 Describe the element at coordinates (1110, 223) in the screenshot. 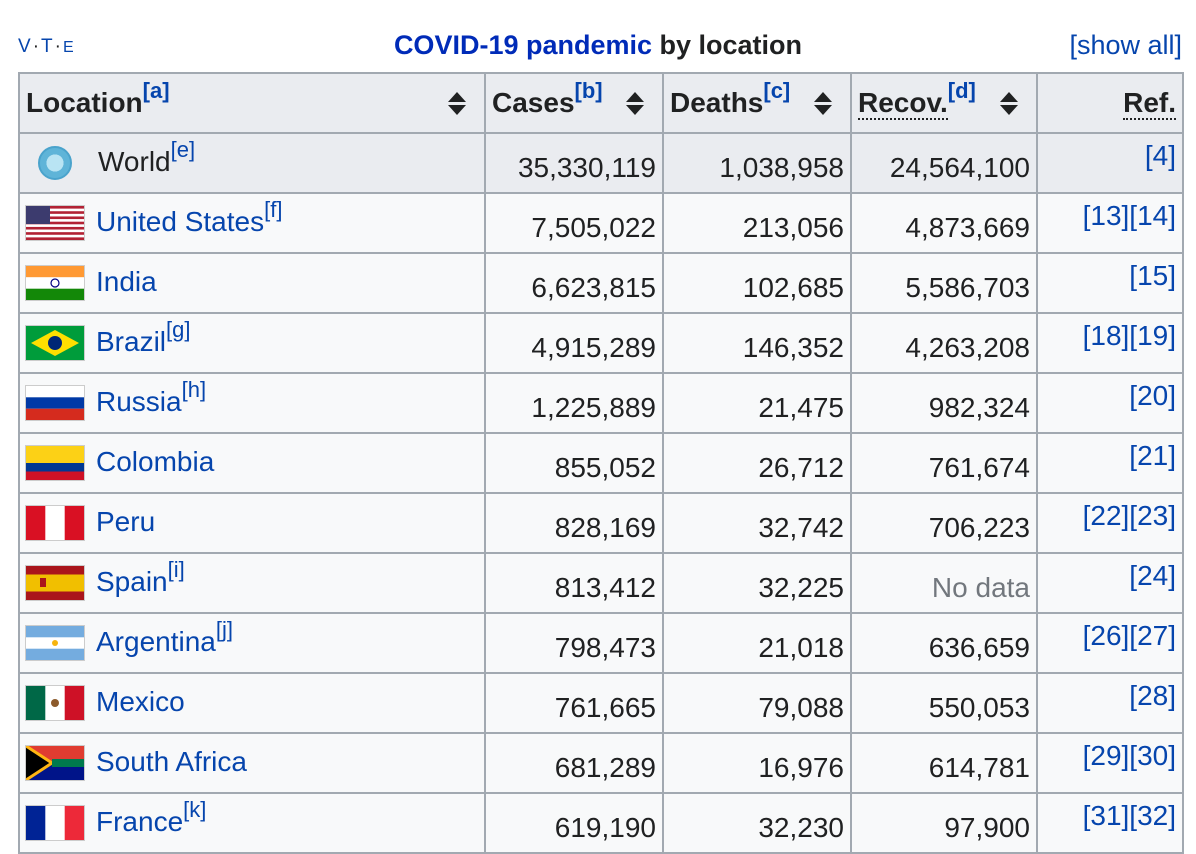

I see `cell-ref: [13][14]` at that location.